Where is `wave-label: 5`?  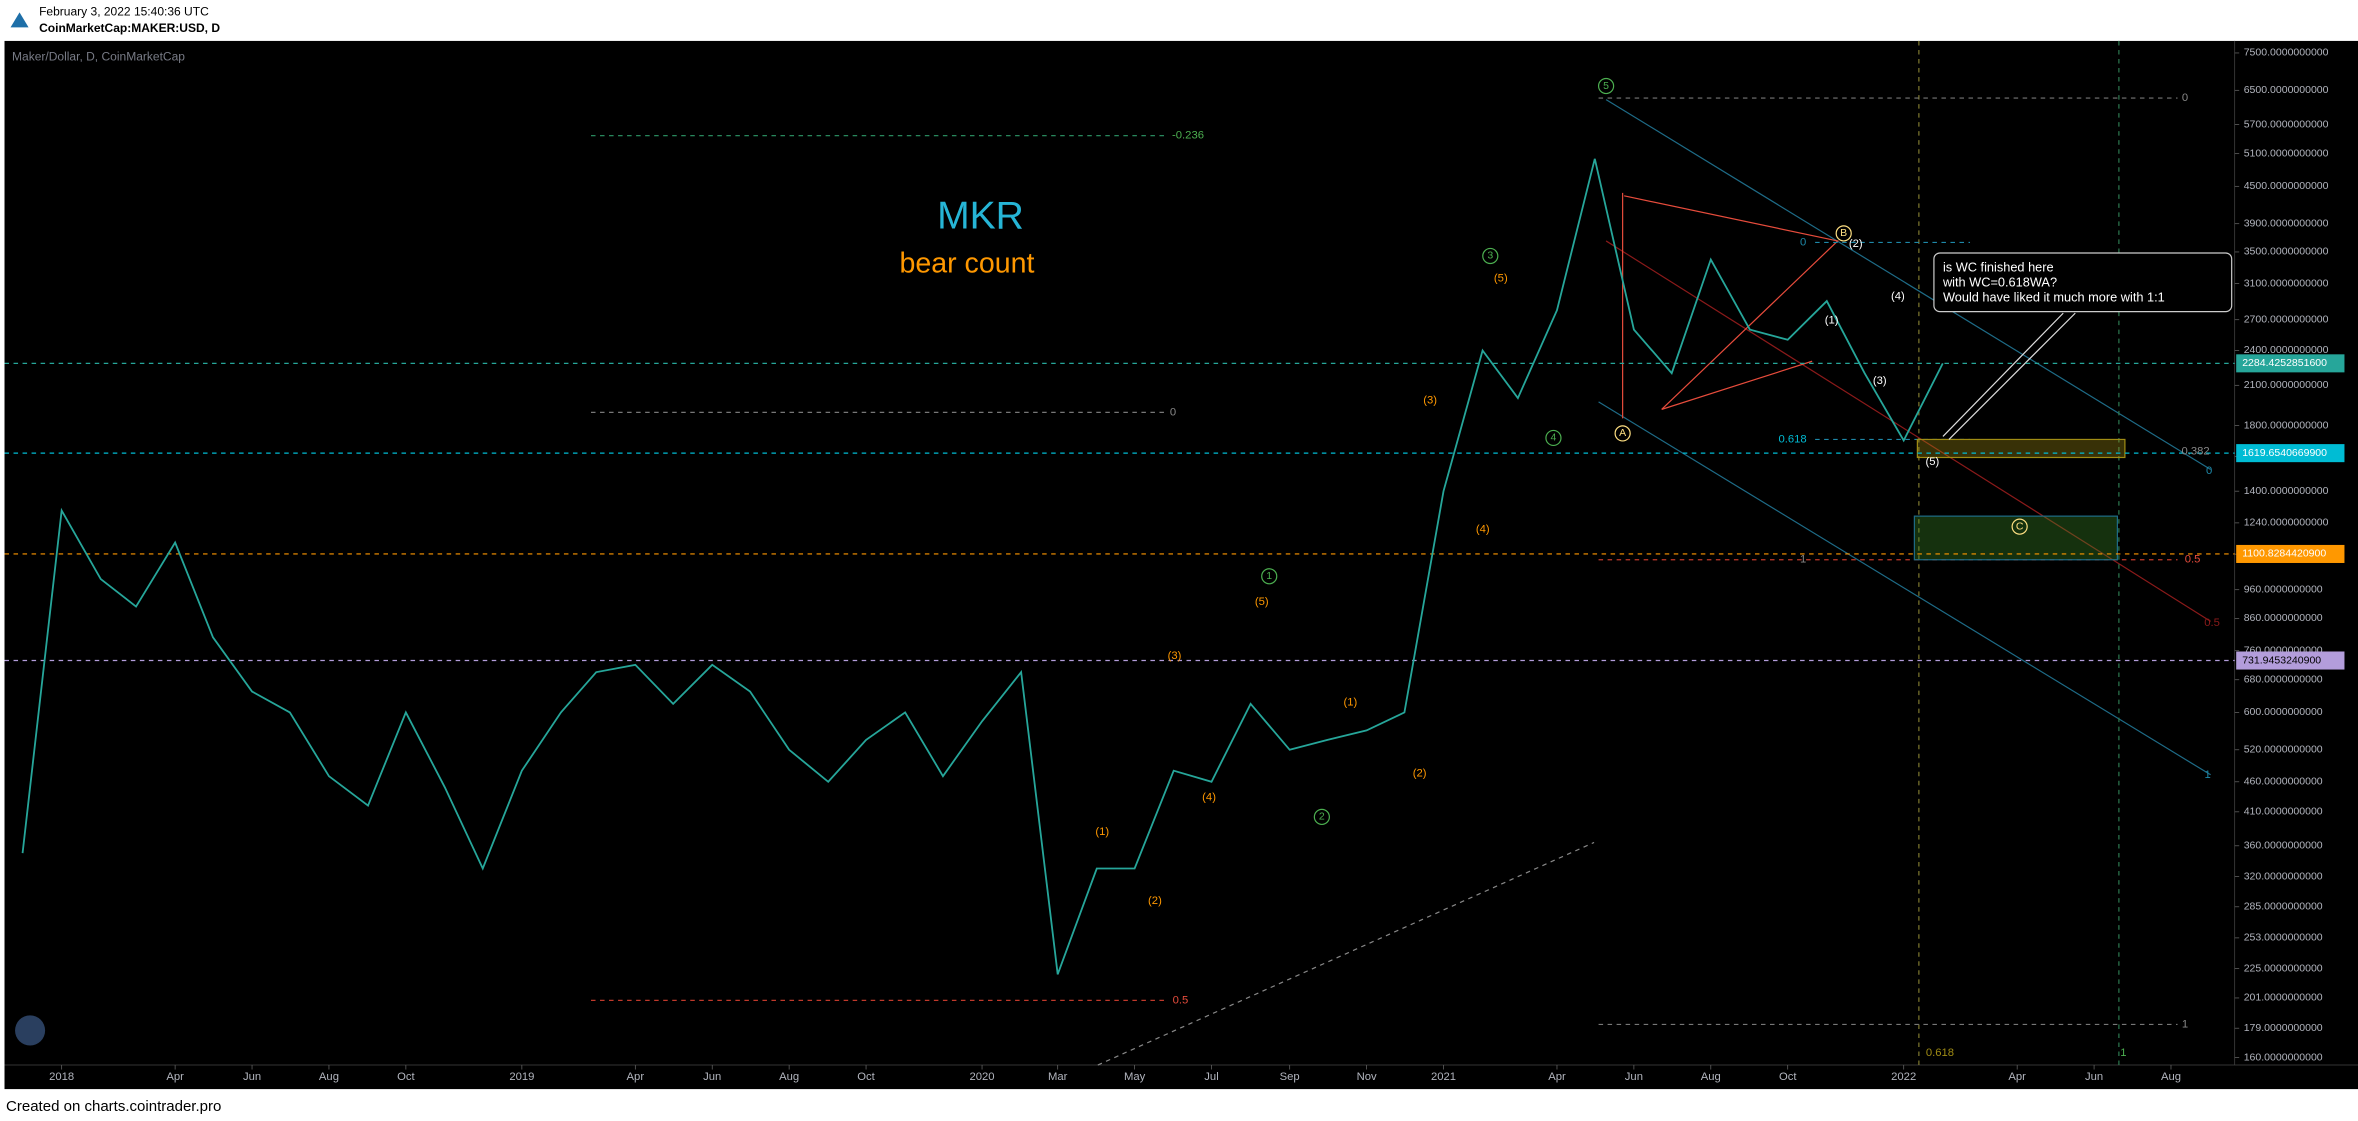 wave-label: 5 is located at coordinates (1606, 86).